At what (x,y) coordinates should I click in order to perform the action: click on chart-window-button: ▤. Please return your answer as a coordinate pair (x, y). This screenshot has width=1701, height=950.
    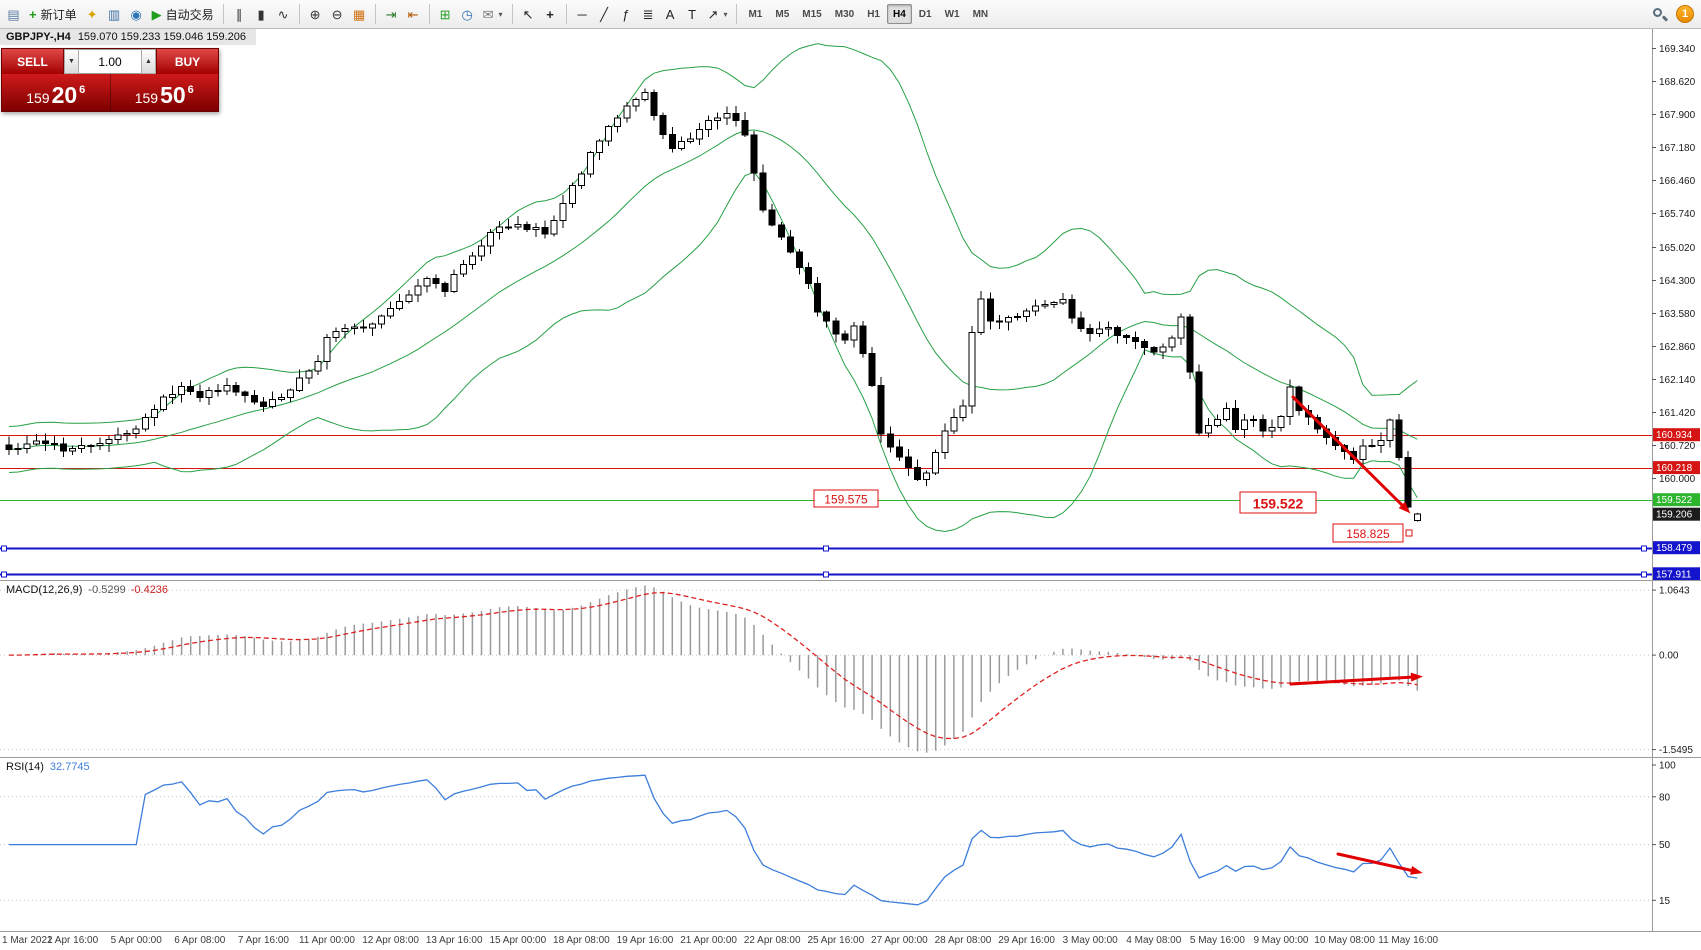
    Looking at the image, I should click on (13, 14).